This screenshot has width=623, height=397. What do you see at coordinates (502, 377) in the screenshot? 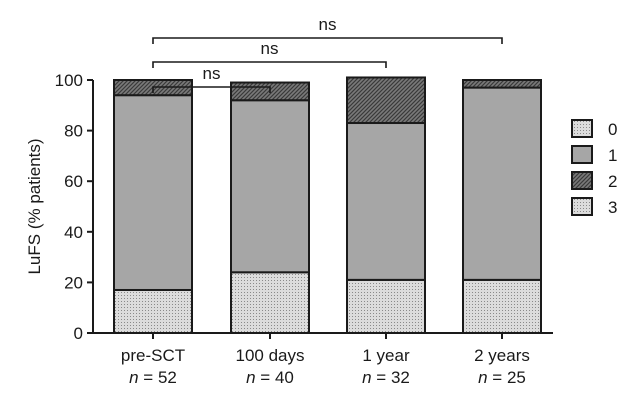
I see `x-tick-n-label: n = 25` at bounding box center [502, 377].